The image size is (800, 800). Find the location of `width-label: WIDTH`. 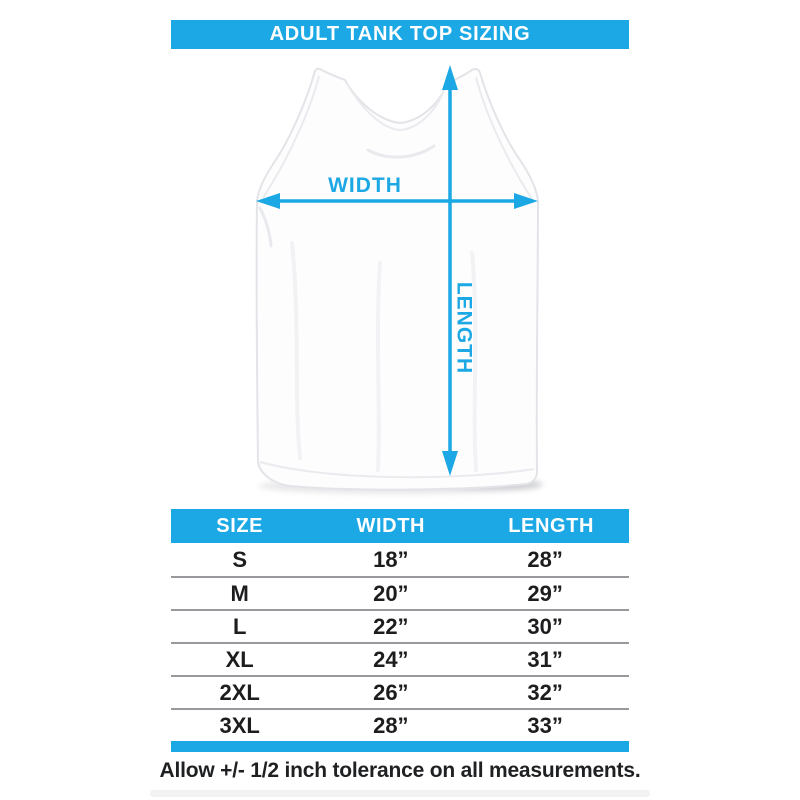

width-label: WIDTH is located at coordinates (365, 185).